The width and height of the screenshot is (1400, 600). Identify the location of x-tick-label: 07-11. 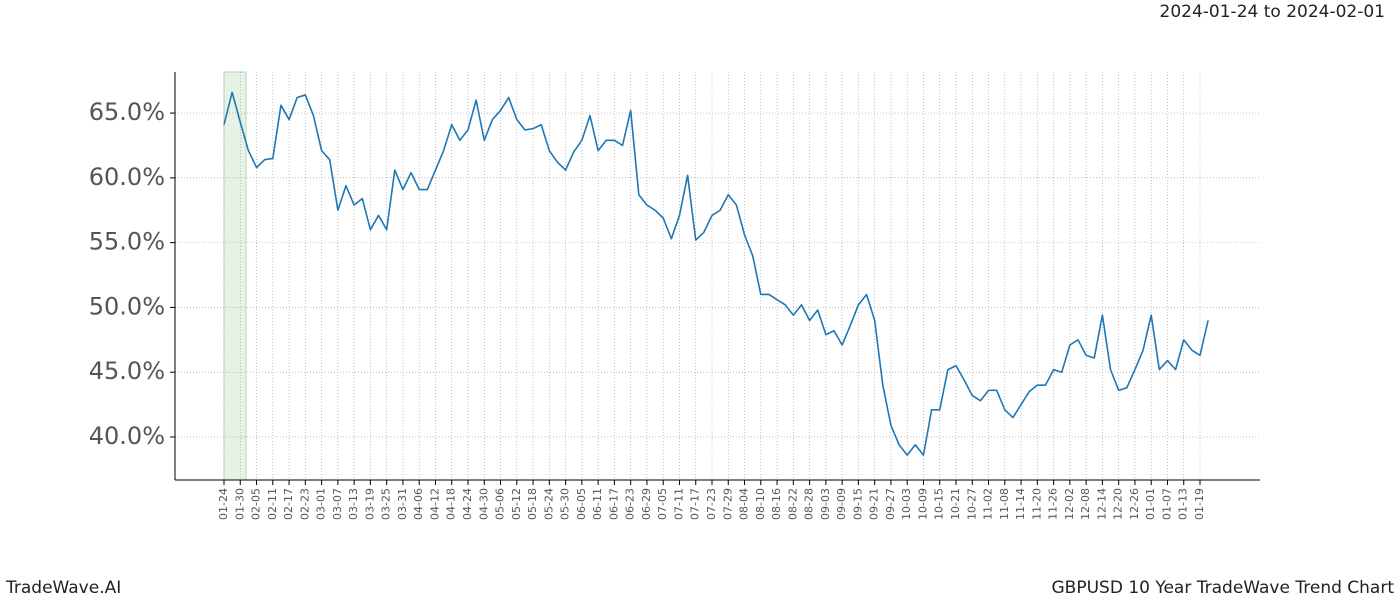
(678, 504).